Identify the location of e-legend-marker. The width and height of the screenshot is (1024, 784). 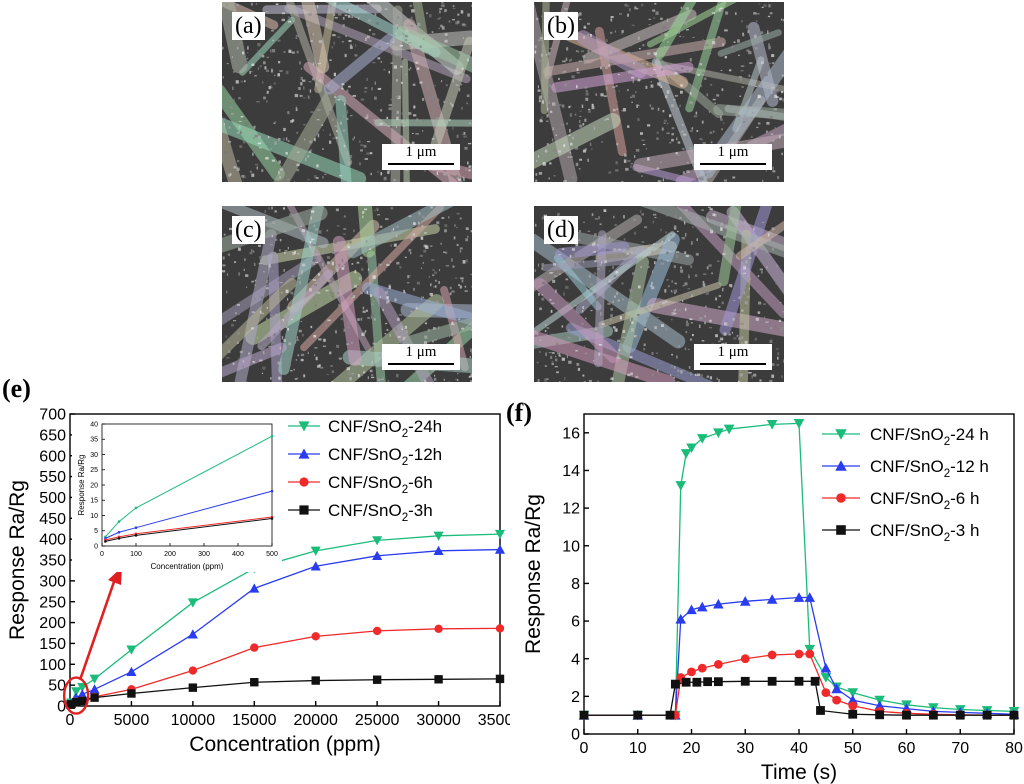
(304, 453).